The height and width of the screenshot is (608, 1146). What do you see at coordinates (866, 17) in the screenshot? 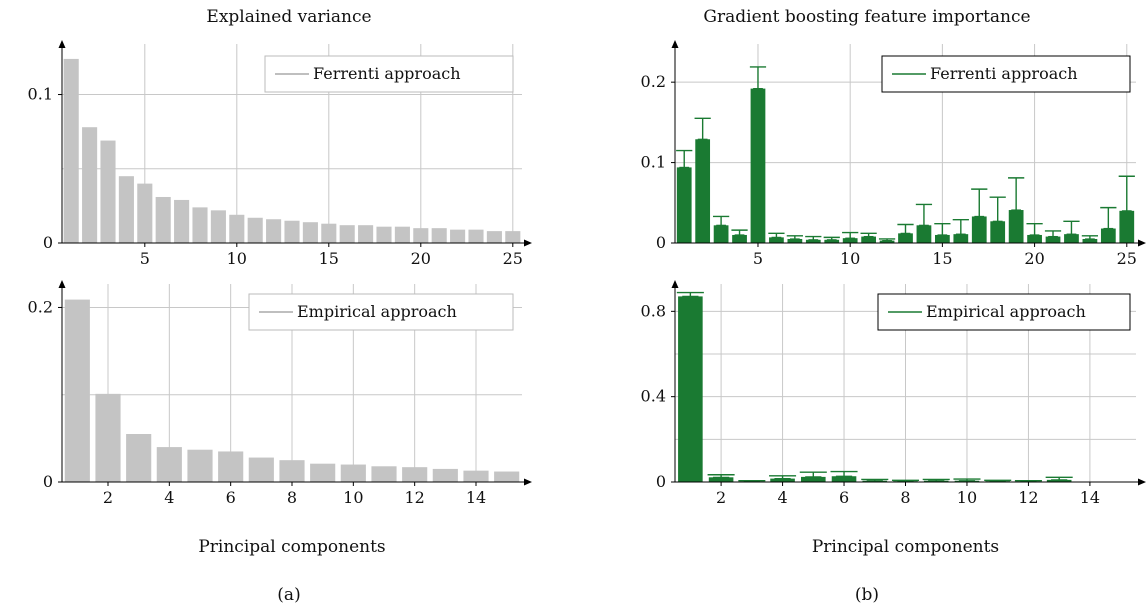
I see `right-column-title: Gradient boosting feature importance` at bounding box center [866, 17].